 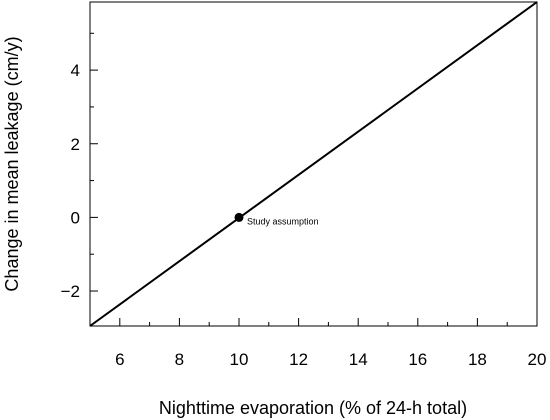 What do you see at coordinates (318, 343) in the screenshot?
I see `x-axis-ticks: 6 8 10 12 14 16 18 20` at bounding box center [318, 343].